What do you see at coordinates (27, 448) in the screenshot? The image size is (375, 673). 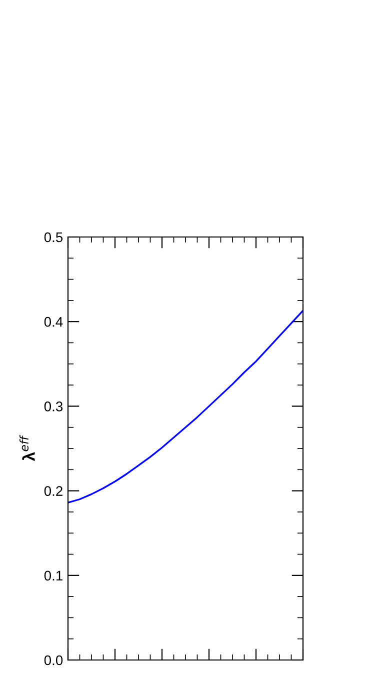 I see `y-axis-title: λ$^{eff}$` at bounding box center [27, 448].